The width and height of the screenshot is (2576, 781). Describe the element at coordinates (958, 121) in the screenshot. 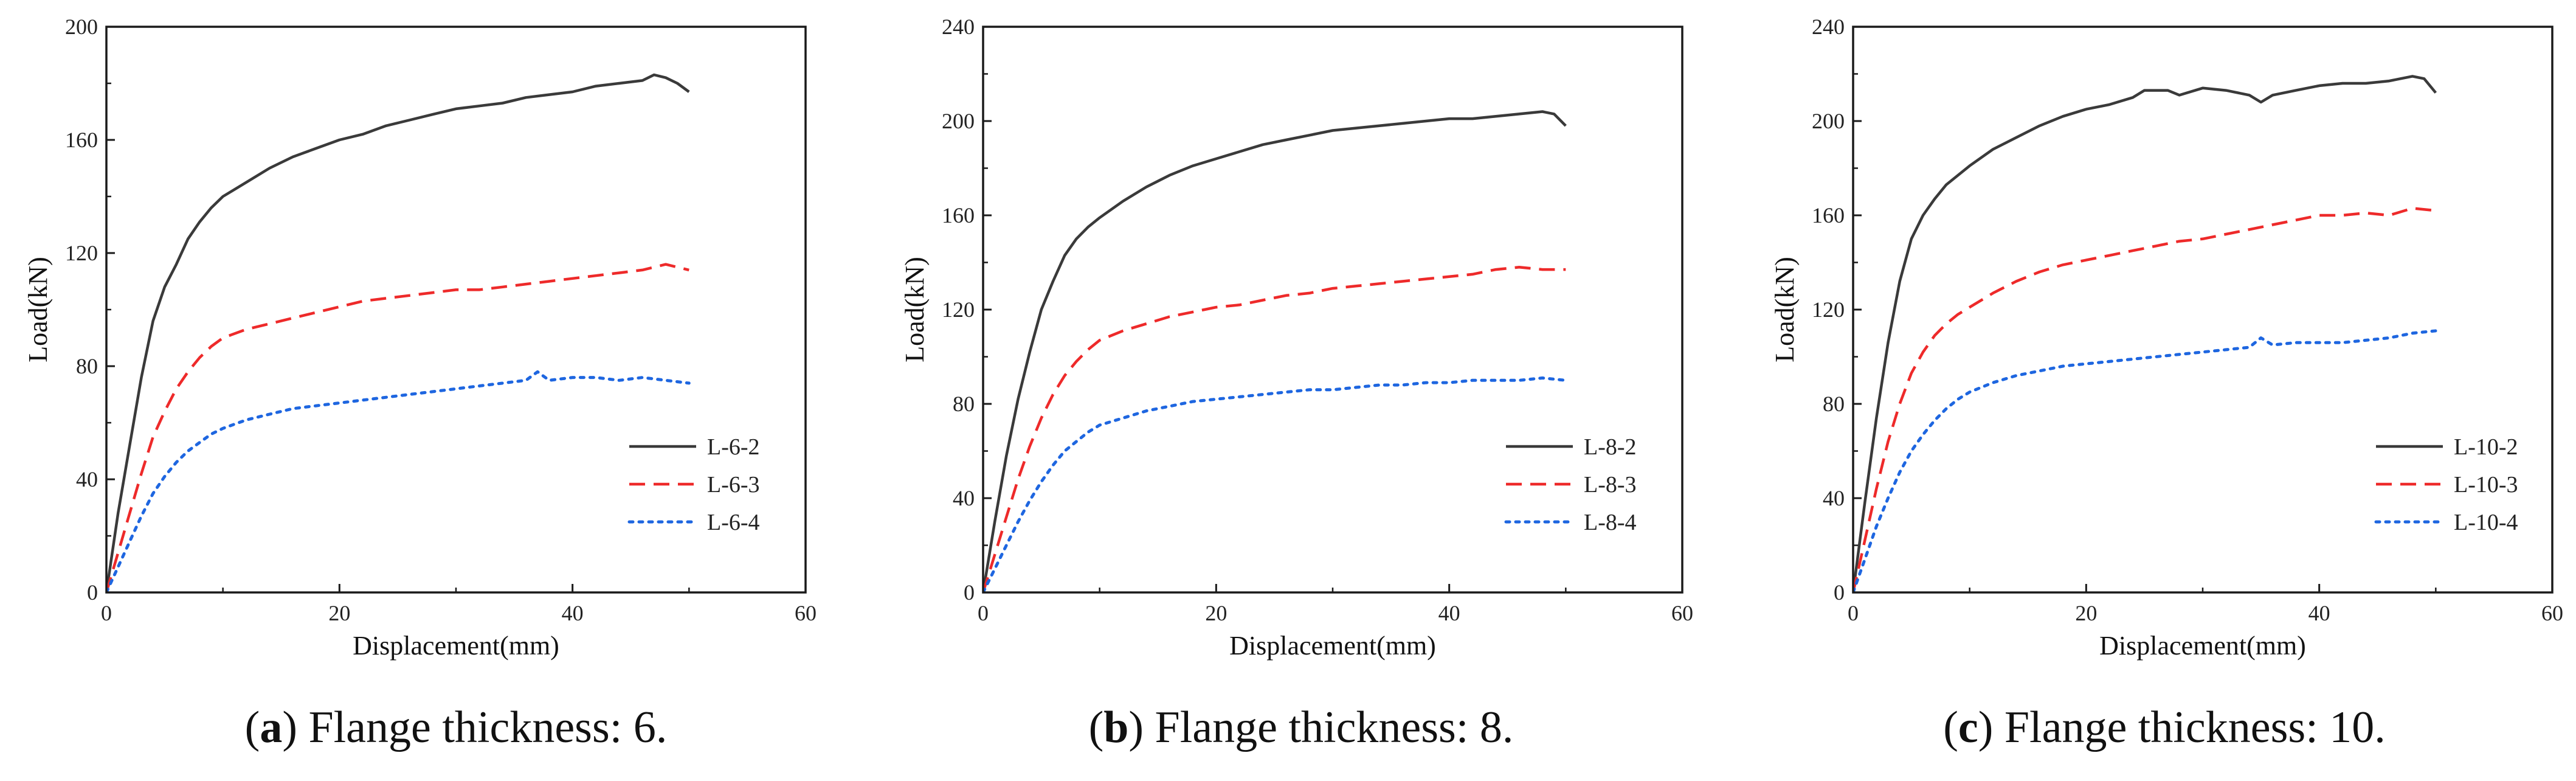

I see `y-tick-label-b-200: 200` at that location.